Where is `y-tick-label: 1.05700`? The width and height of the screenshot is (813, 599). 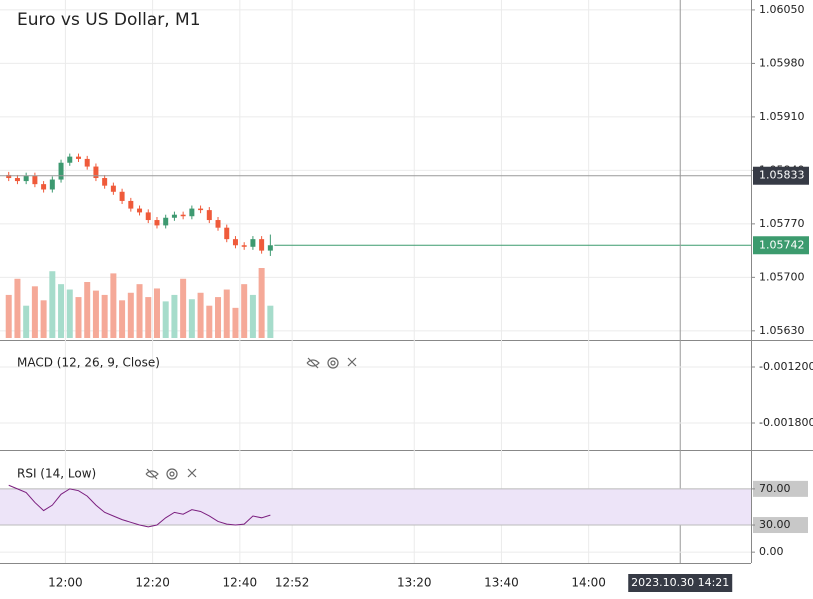 y-tick-label: 1.05700 is located at coordinates (782, 276).